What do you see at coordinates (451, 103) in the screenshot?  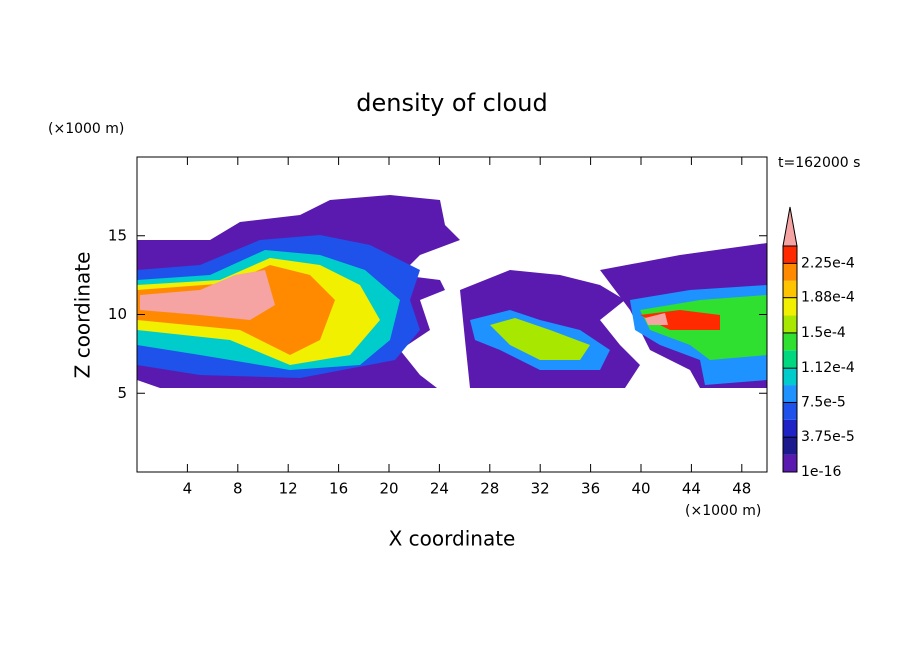 I see `chart-title: density of cloud` at bounding box center [451, 103].